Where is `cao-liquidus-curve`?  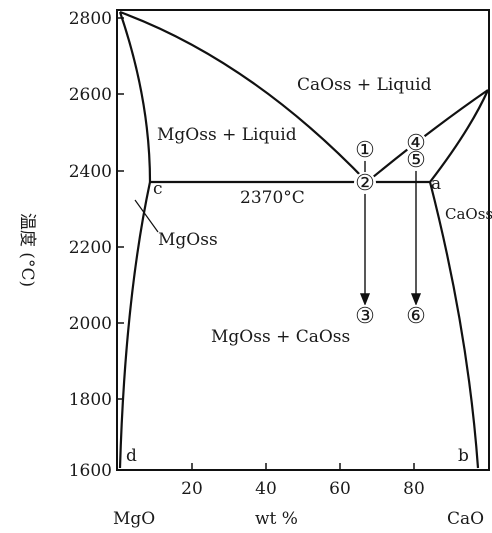 cao-liquidus-curve is located at coordinates (427, 136).